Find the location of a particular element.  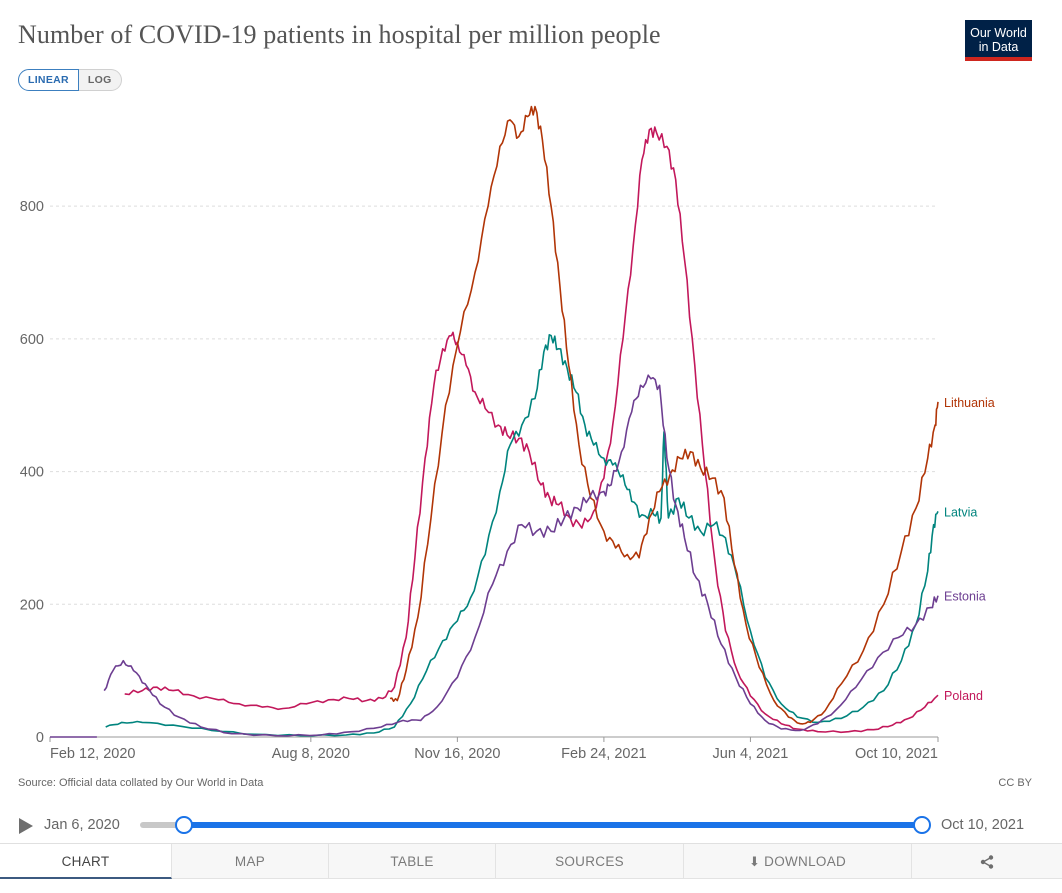

y-tick-label: 0 is located at coordinates (40, 738).